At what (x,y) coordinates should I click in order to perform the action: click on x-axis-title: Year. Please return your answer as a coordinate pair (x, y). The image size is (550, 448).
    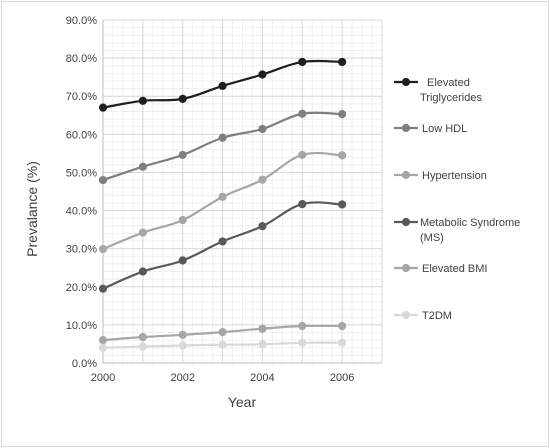
    Looking at the image, I should click on (242, 402).